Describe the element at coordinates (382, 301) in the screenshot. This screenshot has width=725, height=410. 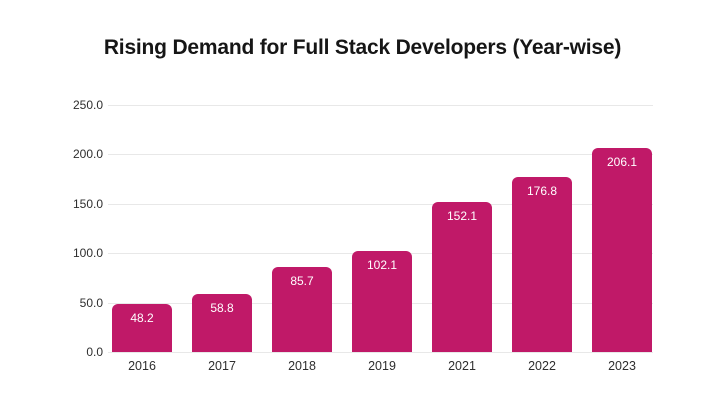
I see `bar-2019: 102.1` at that location.